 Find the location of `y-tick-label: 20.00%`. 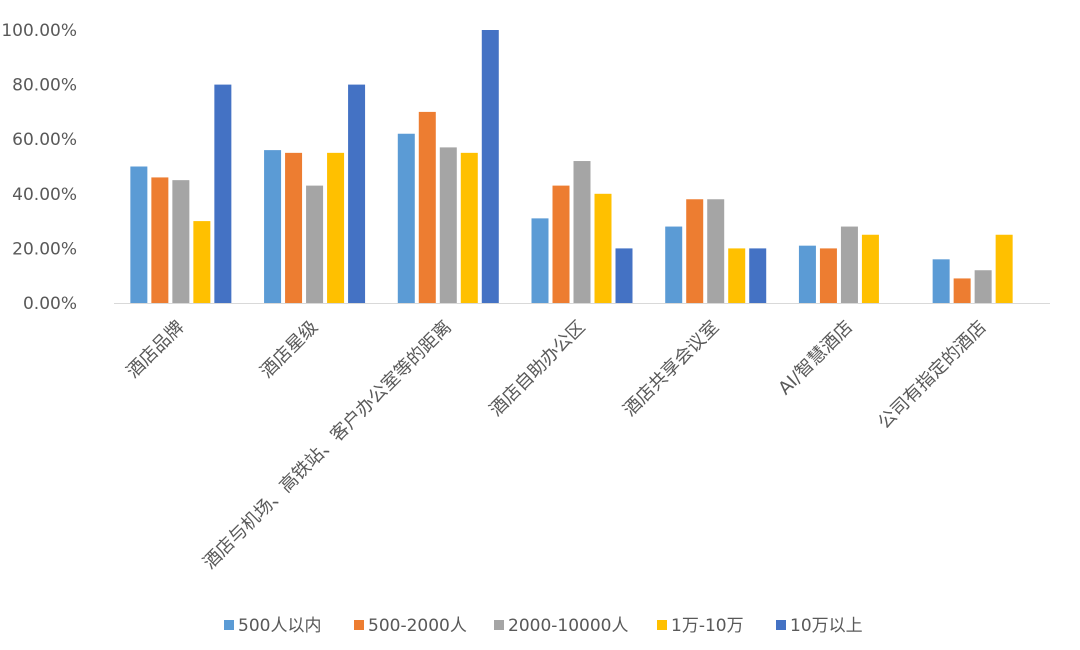

y-tick-label: 20.00% is located at coordinates (44, 249).